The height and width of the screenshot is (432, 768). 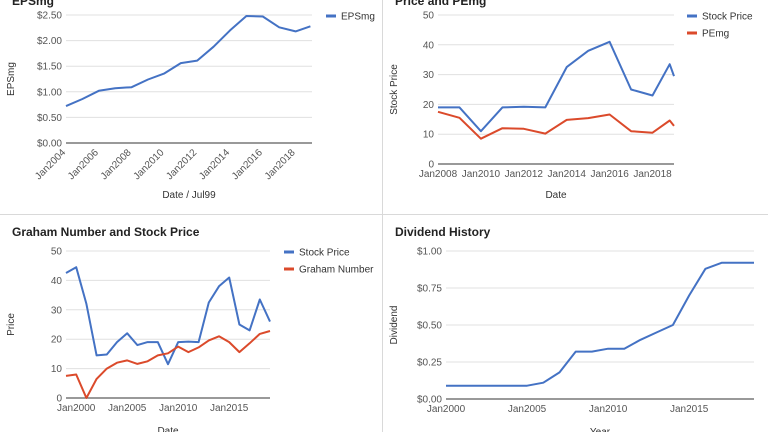 What do you see at coordinates (394, 89) in the screenshot?
I see `y-axis-title: Stock Price` at bounding box center [394, 89].